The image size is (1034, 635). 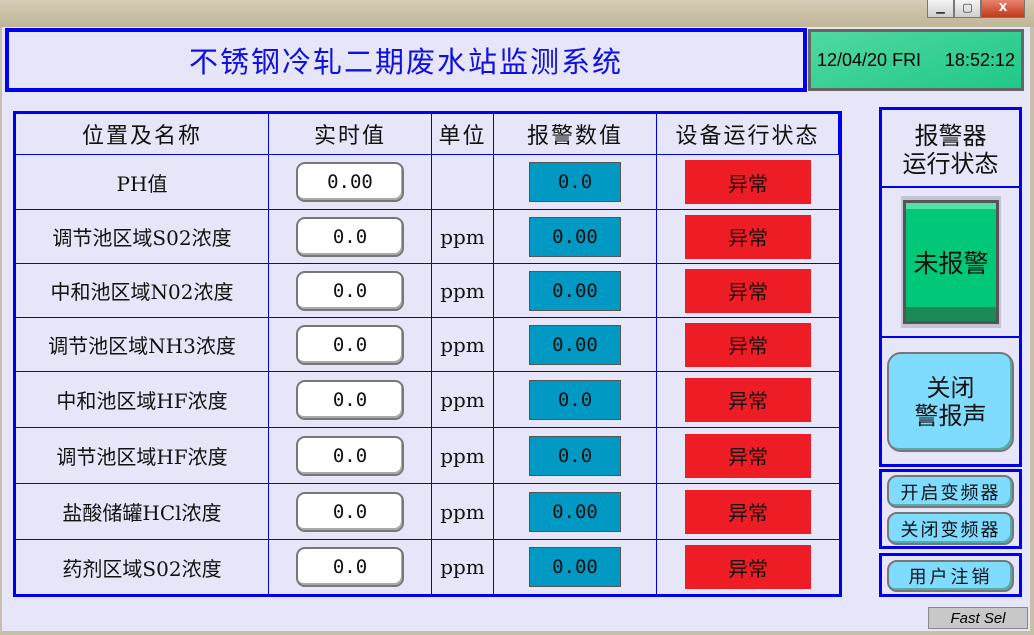 What do you see at coordinates (950, 528) in the screenshot?
I see `stop-vfd-button: 关闭变频器` at bounding box center [950, 528].